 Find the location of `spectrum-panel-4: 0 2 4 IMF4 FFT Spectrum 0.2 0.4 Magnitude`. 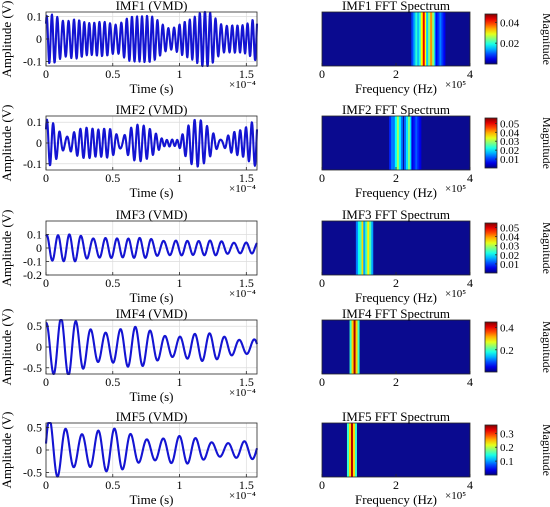

spectrum-panel-4: 0 2 4 IMF4 FFT Spectrum 0.2 0.4 Magnitude is located at coordinates (434, 347).